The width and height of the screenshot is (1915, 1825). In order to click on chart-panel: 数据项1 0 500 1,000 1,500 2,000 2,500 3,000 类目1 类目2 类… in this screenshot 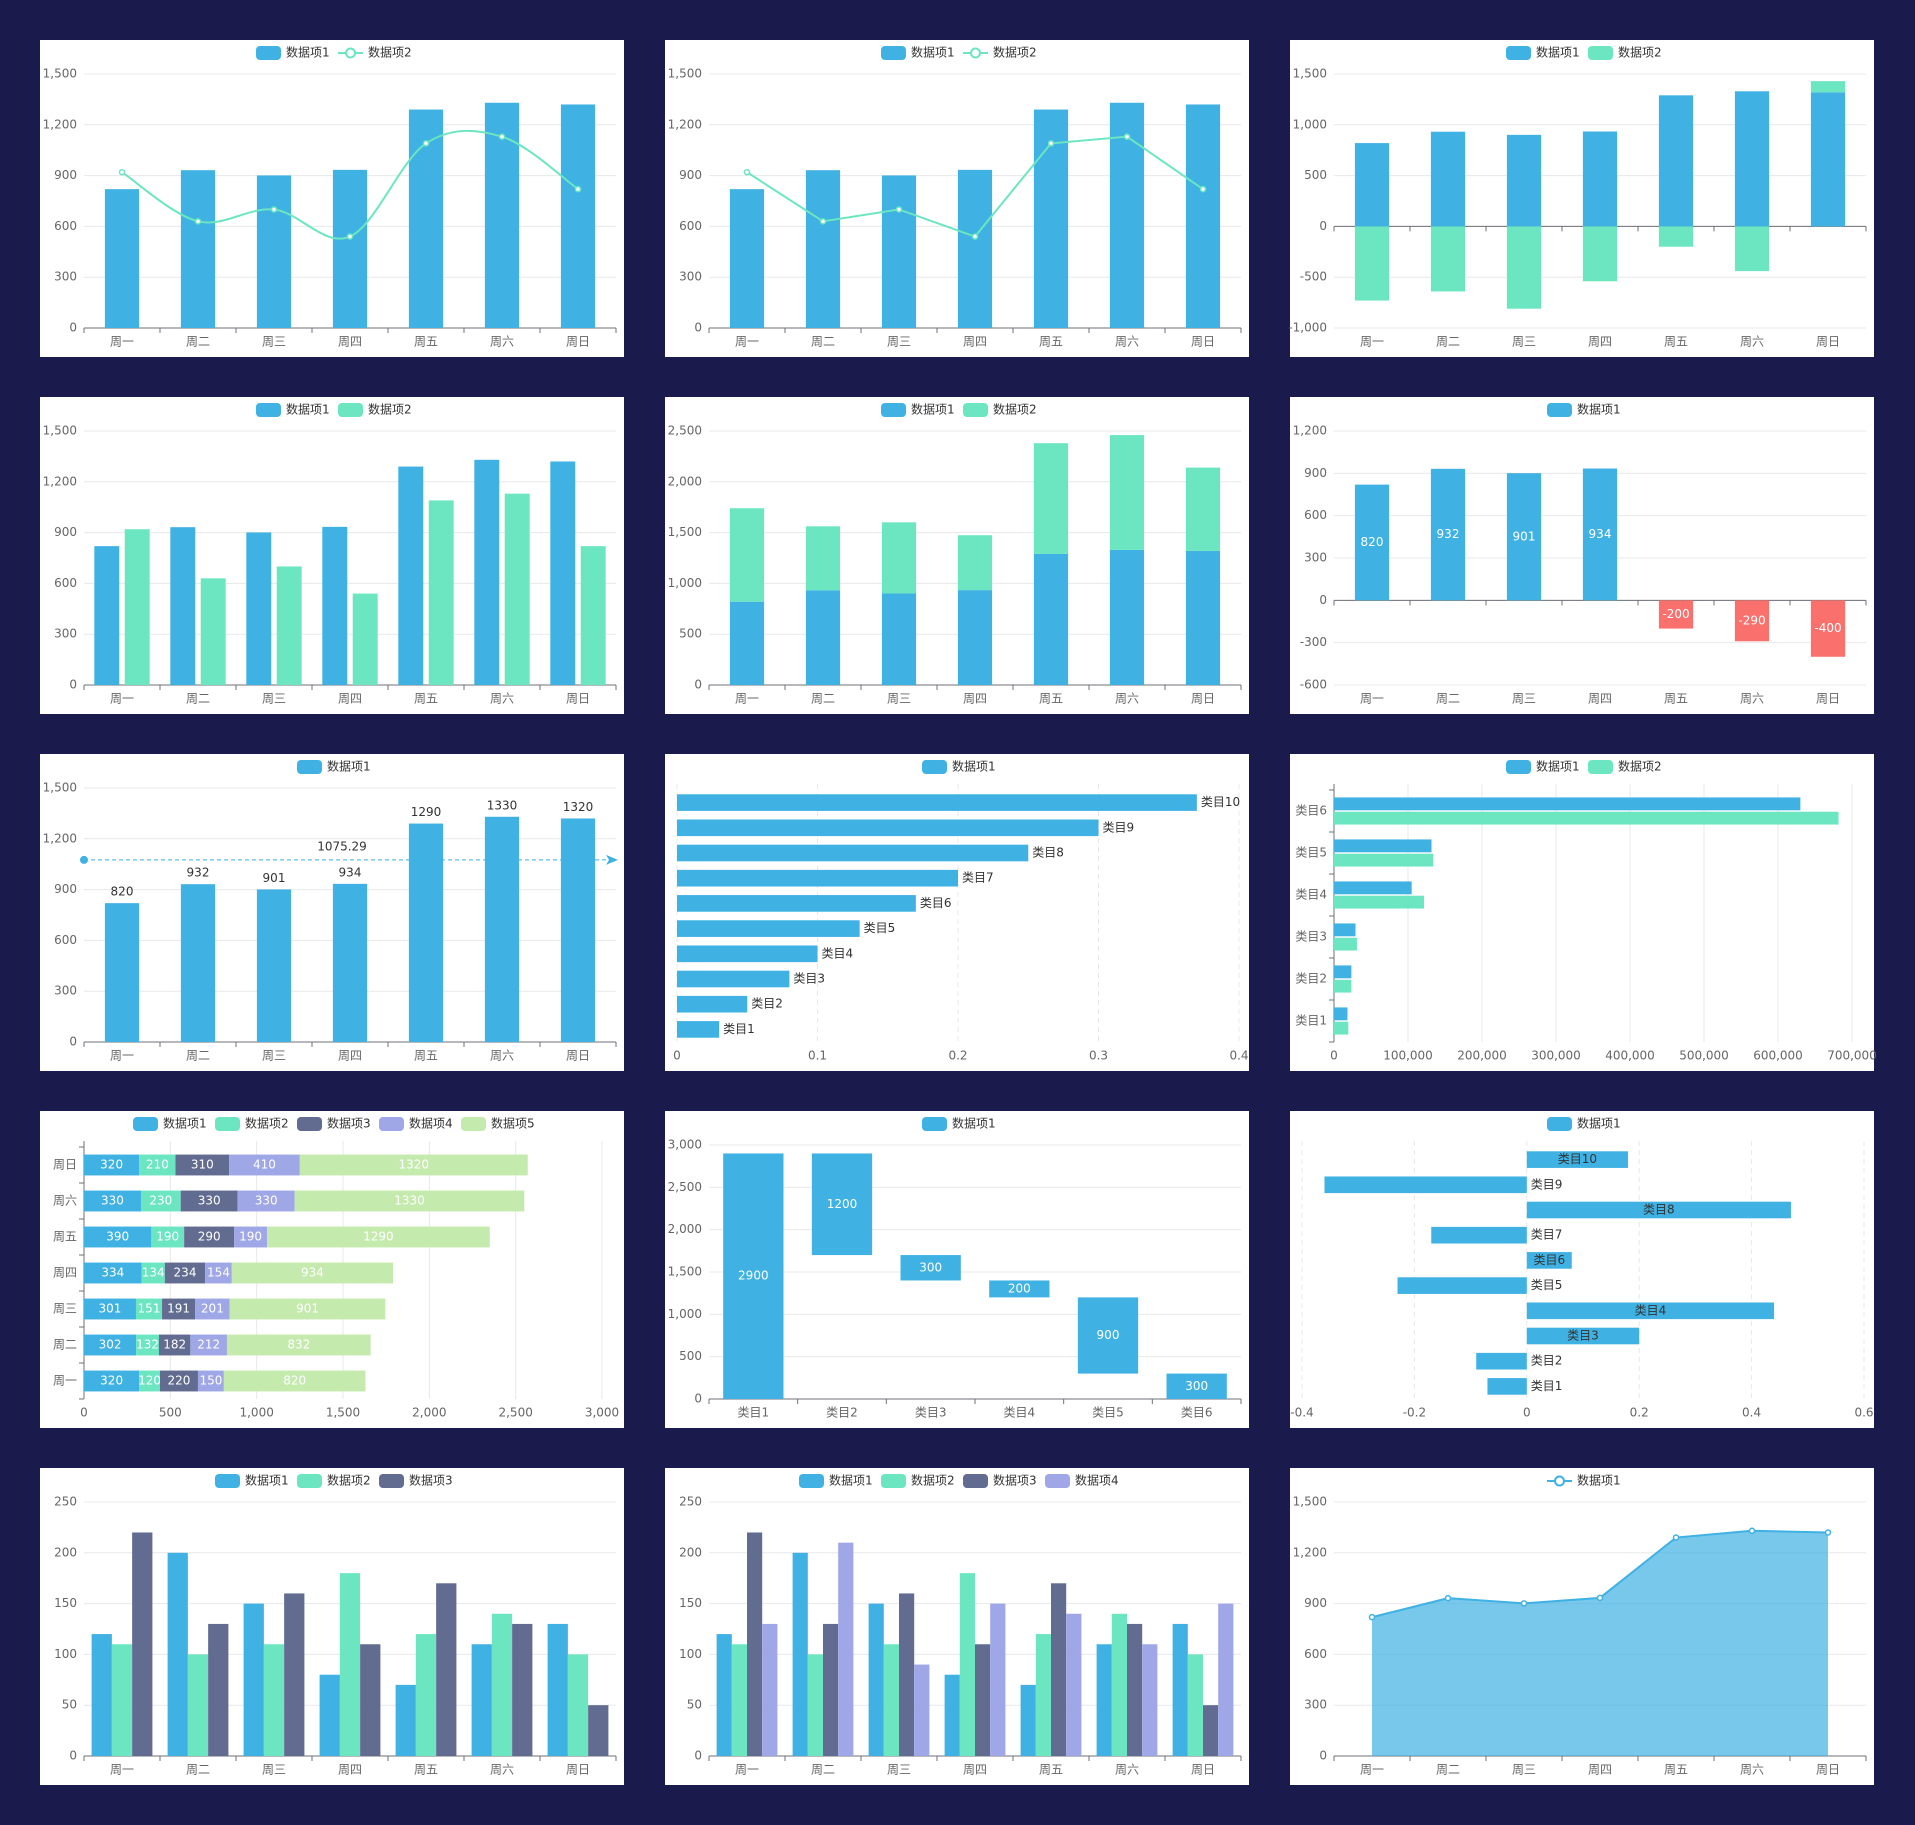, I will do `click(957, 1269)`.